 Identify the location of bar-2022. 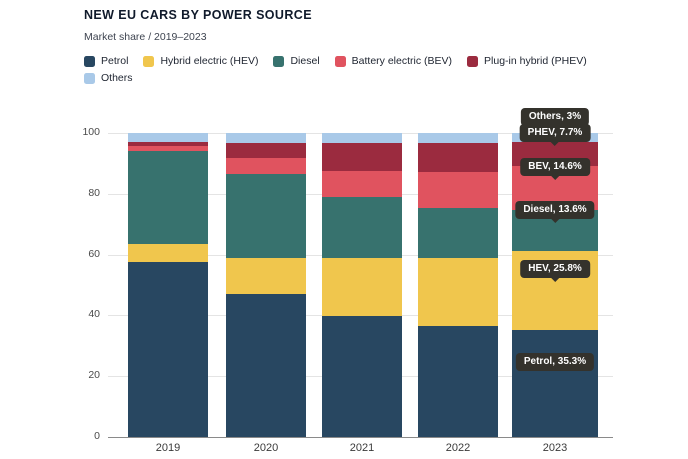
(458, 285).